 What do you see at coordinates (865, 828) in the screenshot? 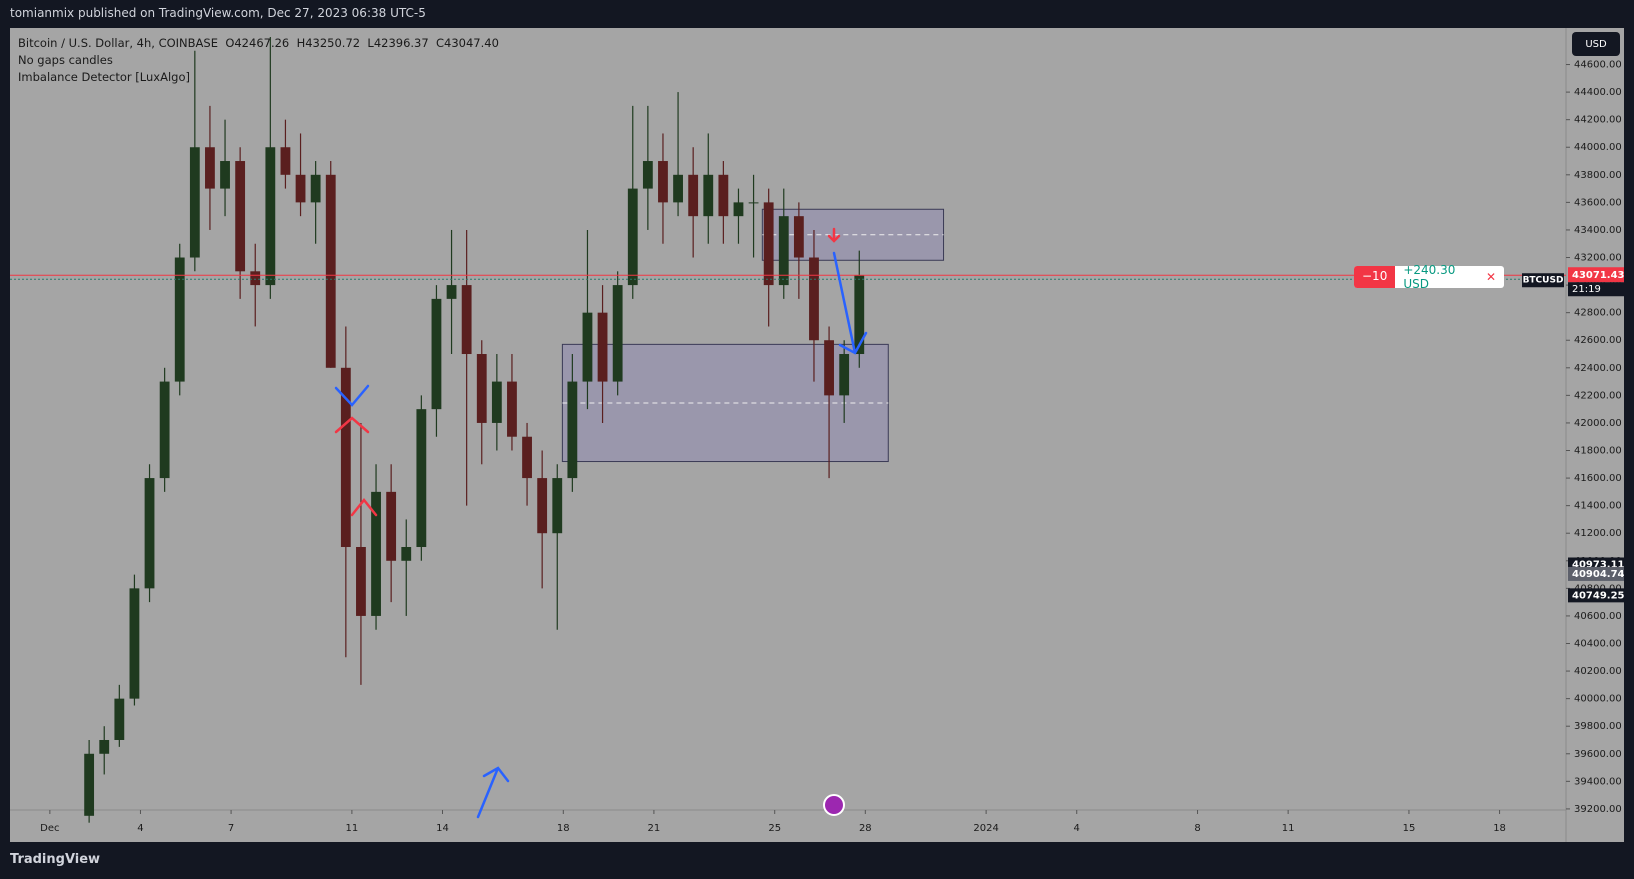
I see `x-tick-label: 28` at bounding box center [865, 828].